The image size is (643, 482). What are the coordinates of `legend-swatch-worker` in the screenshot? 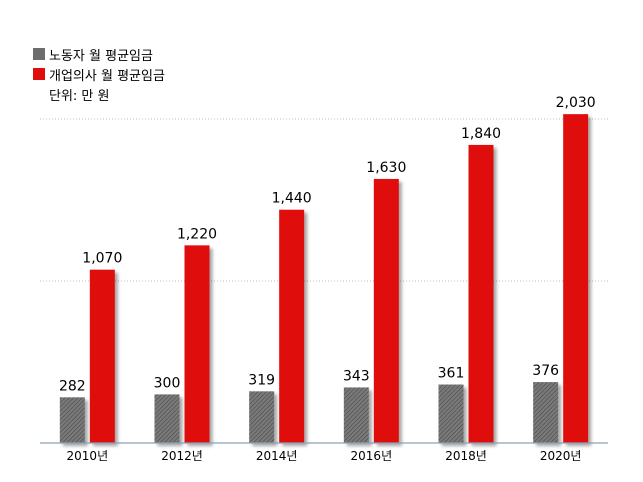 It's located at (39, 54).